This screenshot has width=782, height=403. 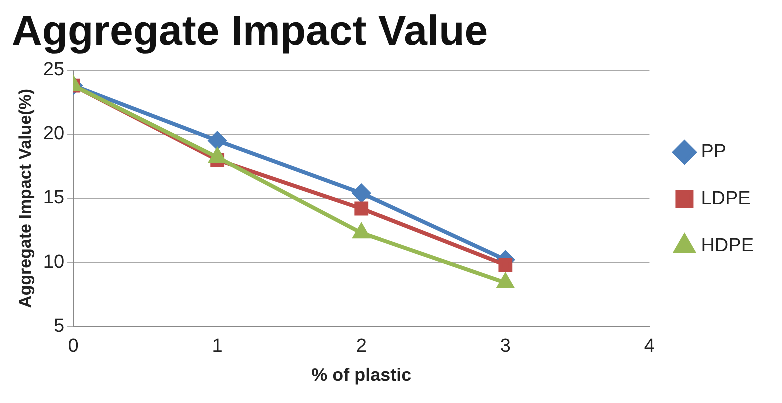 I want to click on y-axis-title: Aggregate Impact Value(%), so click(x=25, y=198).